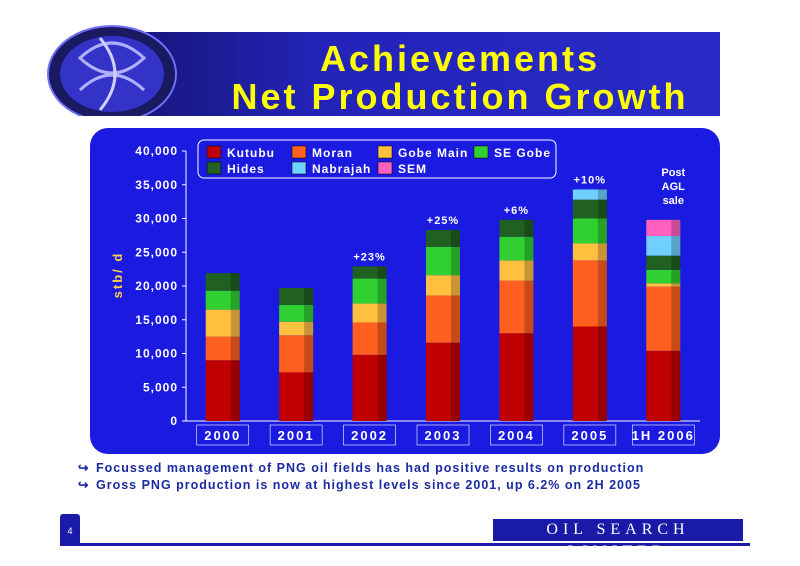 Image resolution: width=800 pixels, height=566 pixels. I want to click on x-tick-label: 2001, so click(296, 435).